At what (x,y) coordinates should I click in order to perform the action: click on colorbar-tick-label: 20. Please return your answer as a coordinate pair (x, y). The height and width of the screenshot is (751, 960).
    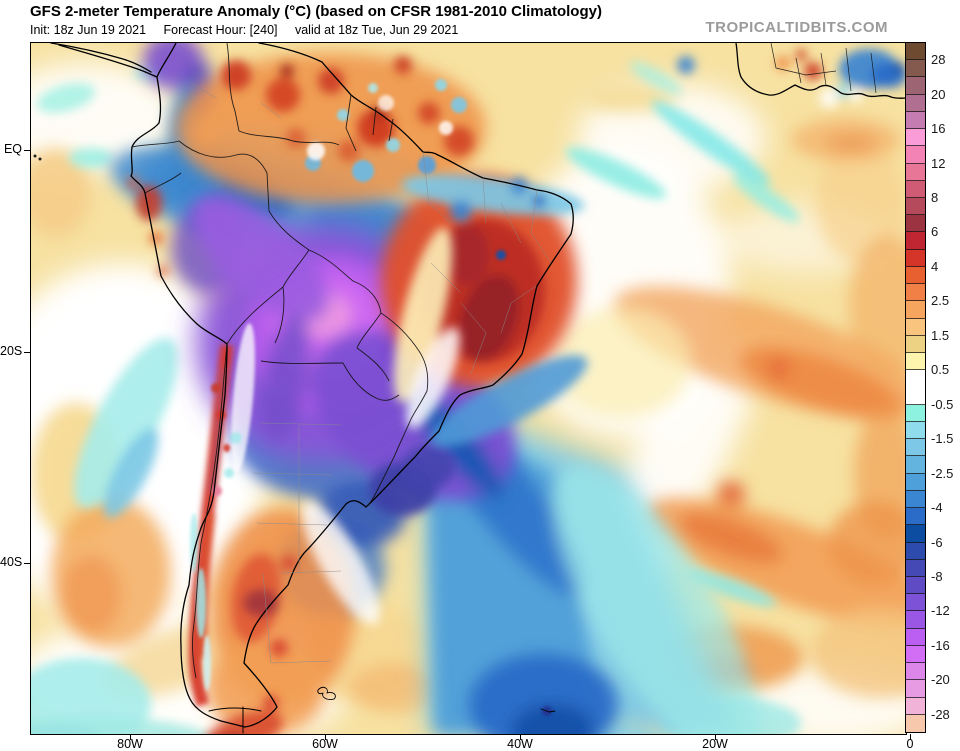
    Looking at the image, I should click on (938, 94).